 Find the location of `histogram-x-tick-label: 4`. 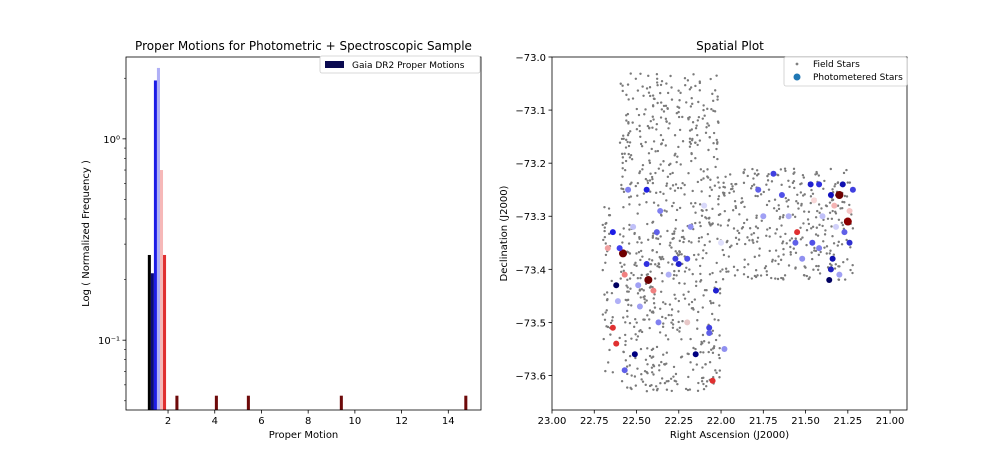

histogram-x-tick-label: 4 is located at coordinates (215, 421).